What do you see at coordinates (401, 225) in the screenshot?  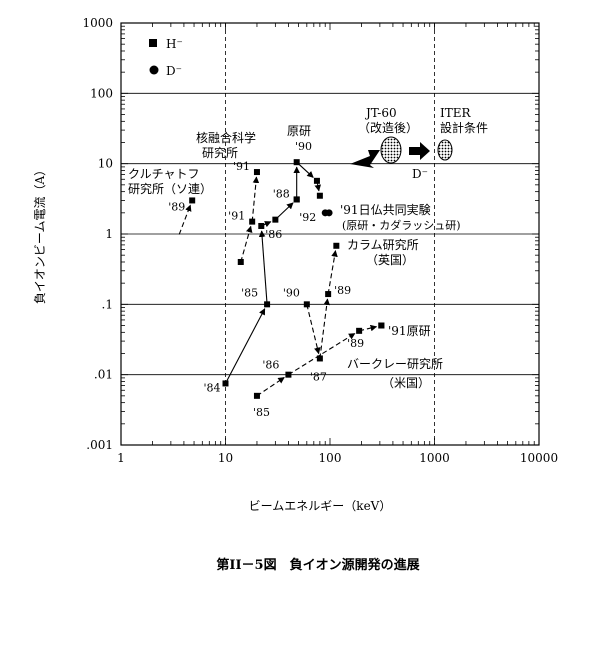 I see `label-nichifutsu-2: (原研・カダラッシュ研)` at bounding box center [401, 225].